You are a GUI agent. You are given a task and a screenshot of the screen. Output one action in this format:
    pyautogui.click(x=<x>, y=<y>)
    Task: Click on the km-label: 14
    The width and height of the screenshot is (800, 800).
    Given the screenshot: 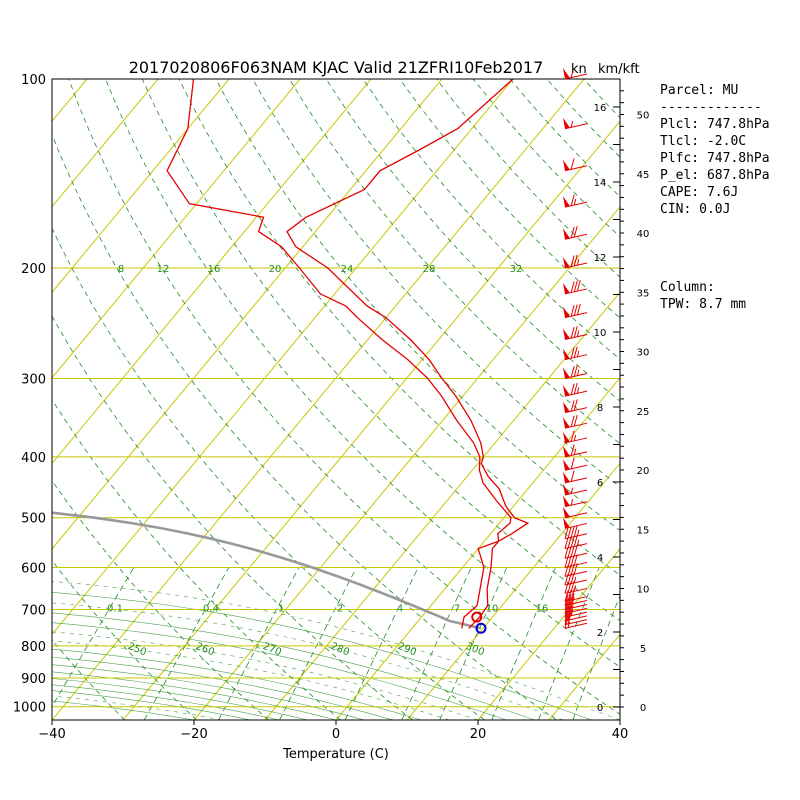 What is the action you would take?
    pyautogui.click(x=600, y=183)
    